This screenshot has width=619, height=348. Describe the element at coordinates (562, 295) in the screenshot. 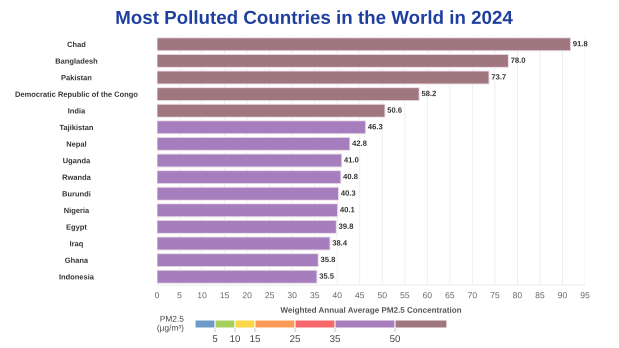

I see `x-tick-label: 90` at that location.